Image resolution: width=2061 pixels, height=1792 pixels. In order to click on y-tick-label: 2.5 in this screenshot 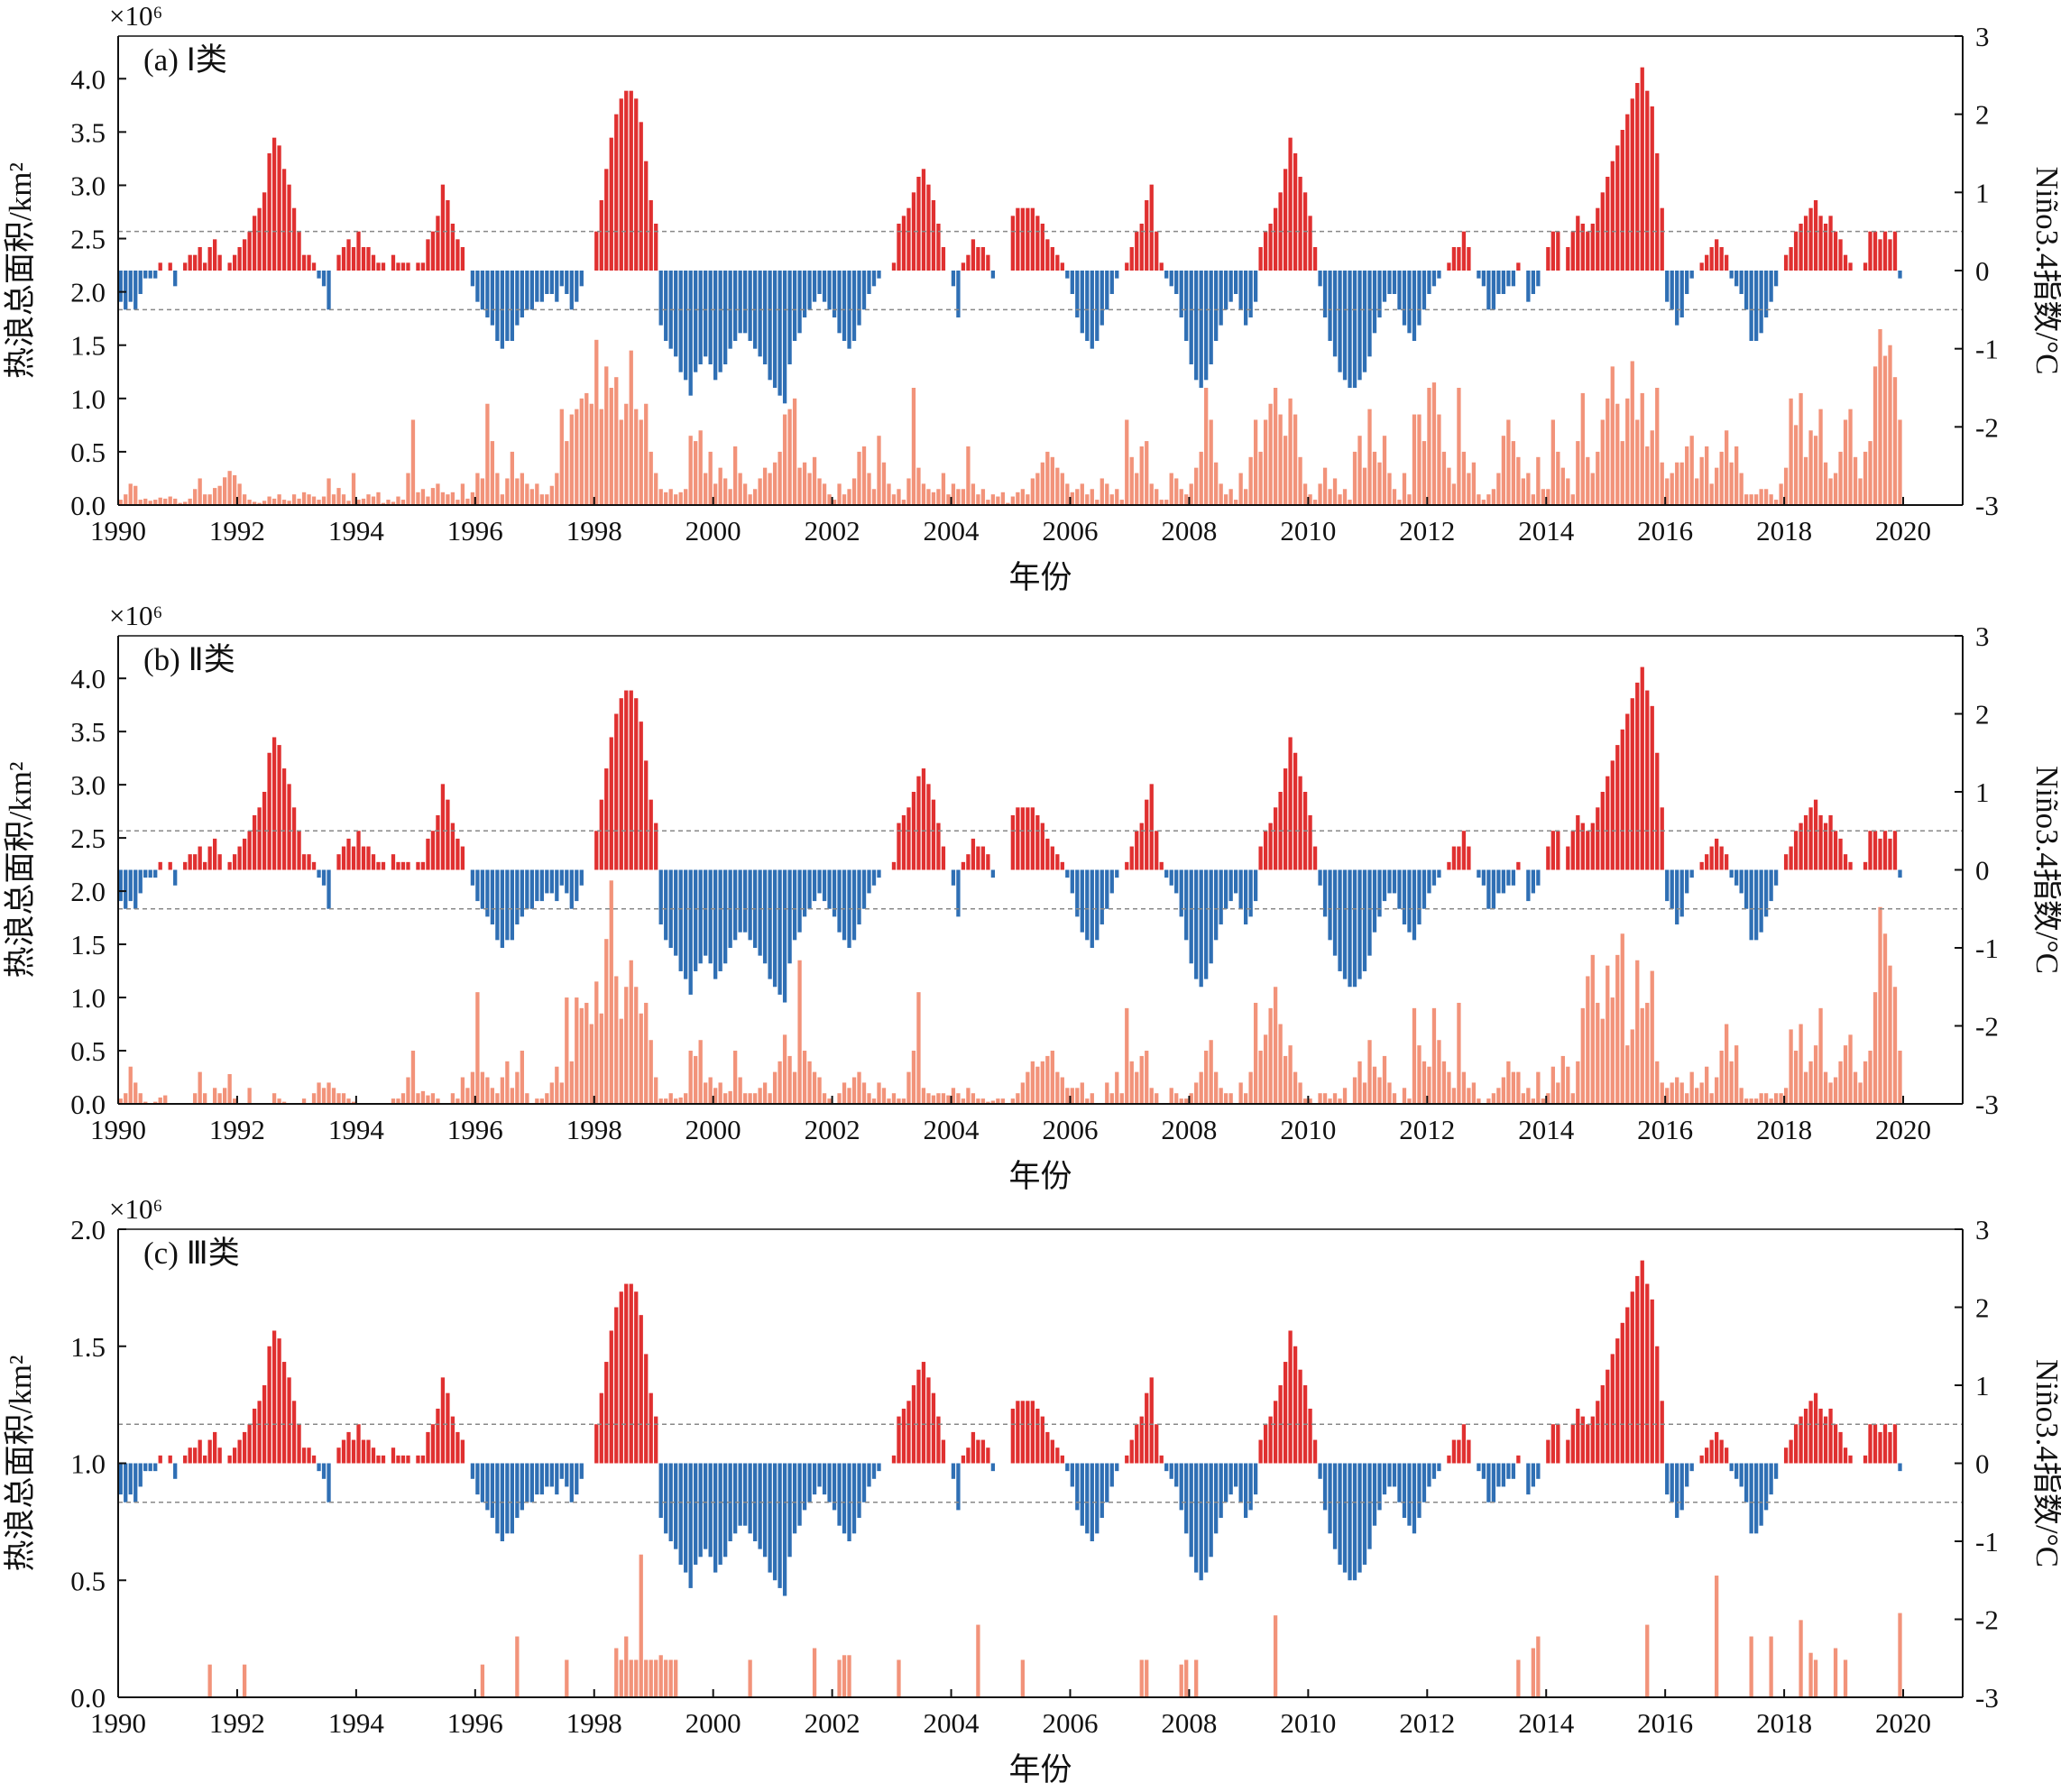, I will do `click(88, 838)`.